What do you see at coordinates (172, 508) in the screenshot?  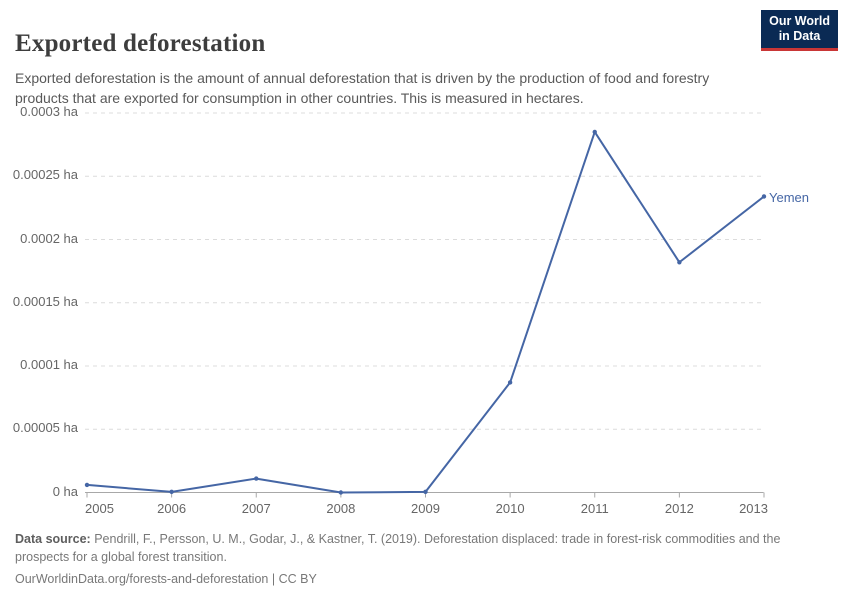 I see `x-axis-tick-label: 2006` at bounding box center [172, 508].